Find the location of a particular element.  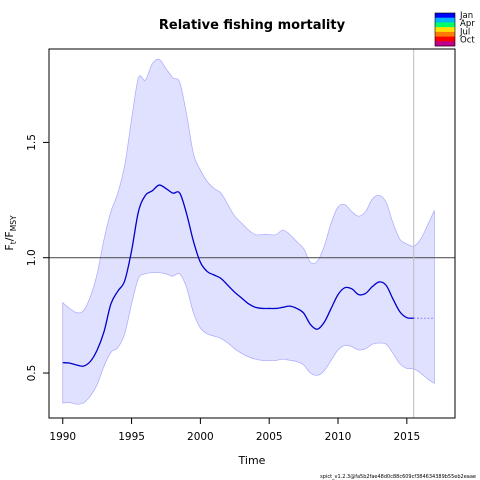

x-tick-label: 2000 is located at coordinates (200, 437).